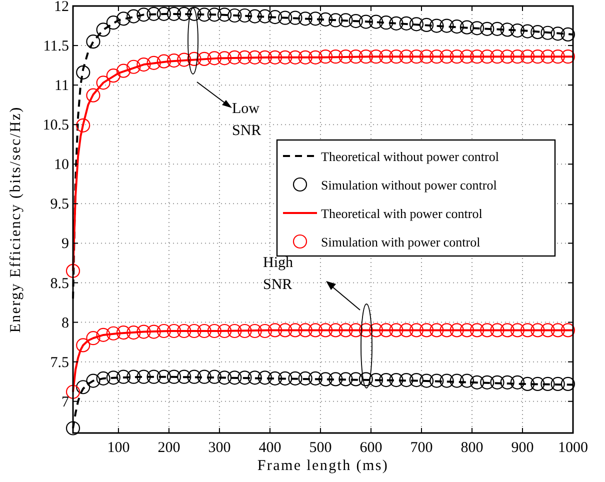  Describe the element at coordinates (401, 242) in the screenshot. I see `legend-label: Simulation with power control` at that location.